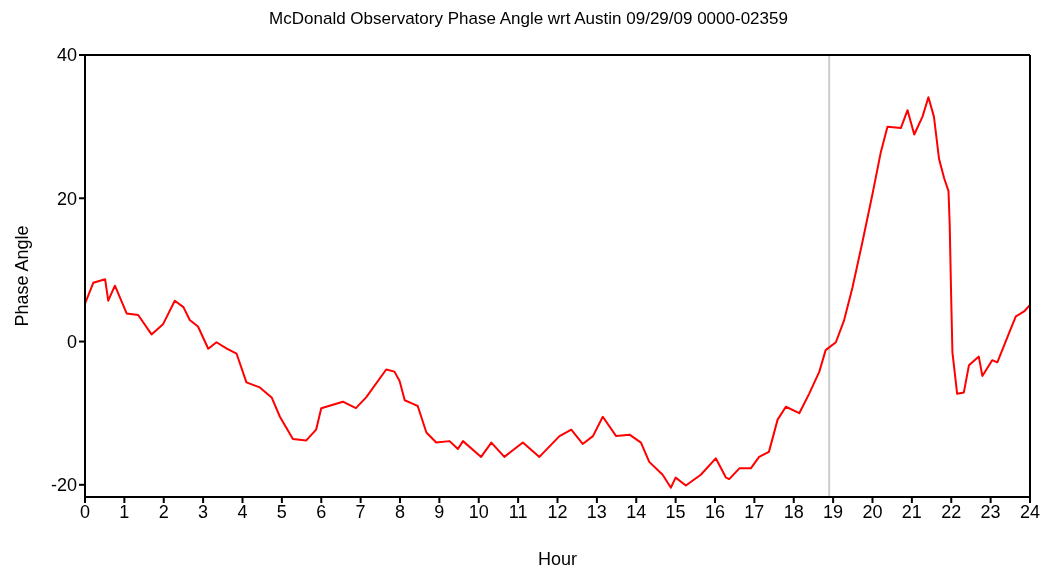 The image size is (1057, 579). What do you see at coordinates (478, 511) in the screenshot?
I see `x-tick-label: 10` at bounding box center [478, 511].